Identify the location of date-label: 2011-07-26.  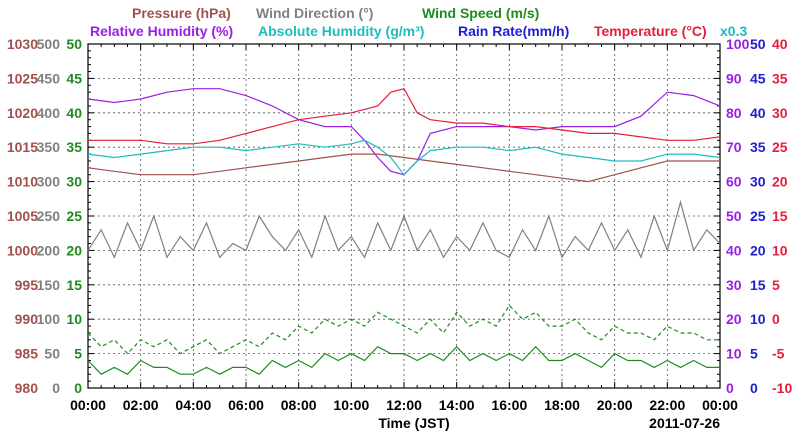
(684, 423).